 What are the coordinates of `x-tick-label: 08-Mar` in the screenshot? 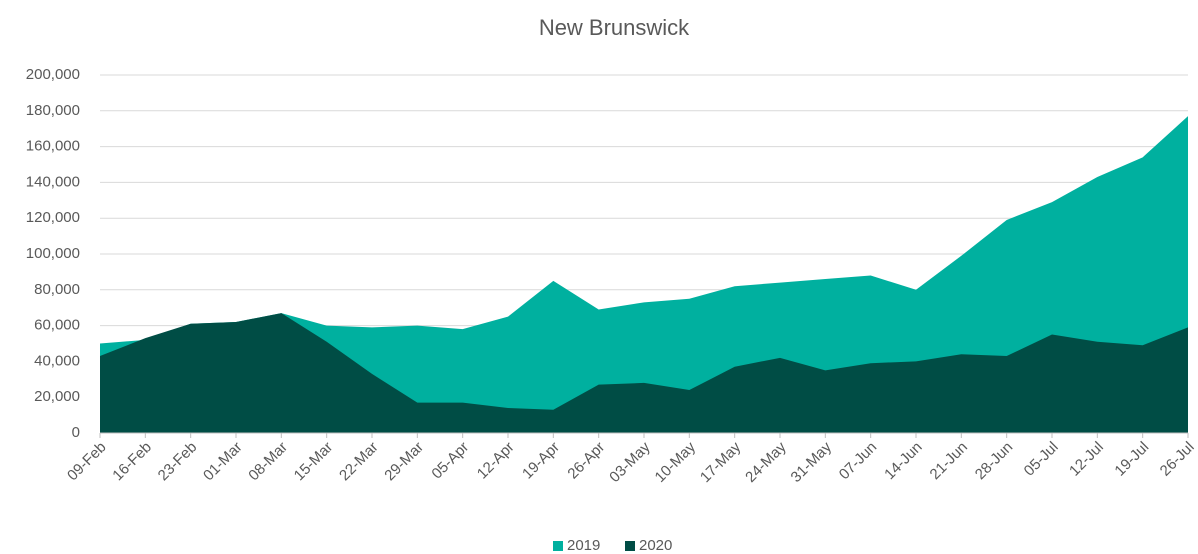 It's located at (268, 462).